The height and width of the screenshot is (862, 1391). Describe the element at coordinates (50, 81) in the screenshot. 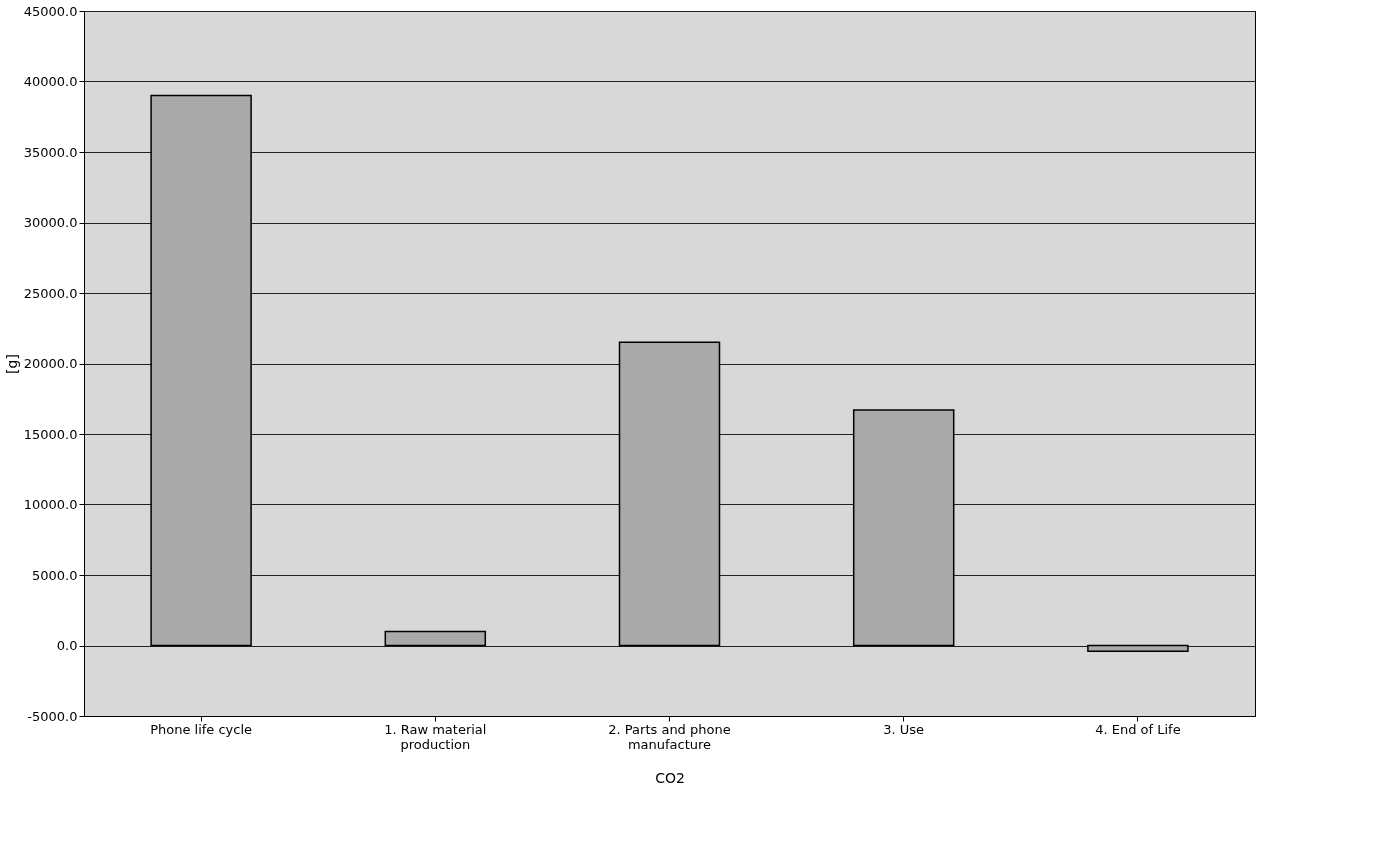

I see `y-tick-label: 40000.0` at that location.